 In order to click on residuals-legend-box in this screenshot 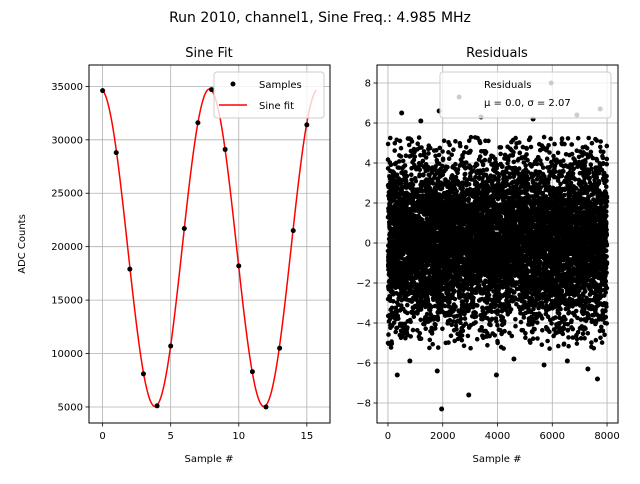, I will do `click(525, 95)`.